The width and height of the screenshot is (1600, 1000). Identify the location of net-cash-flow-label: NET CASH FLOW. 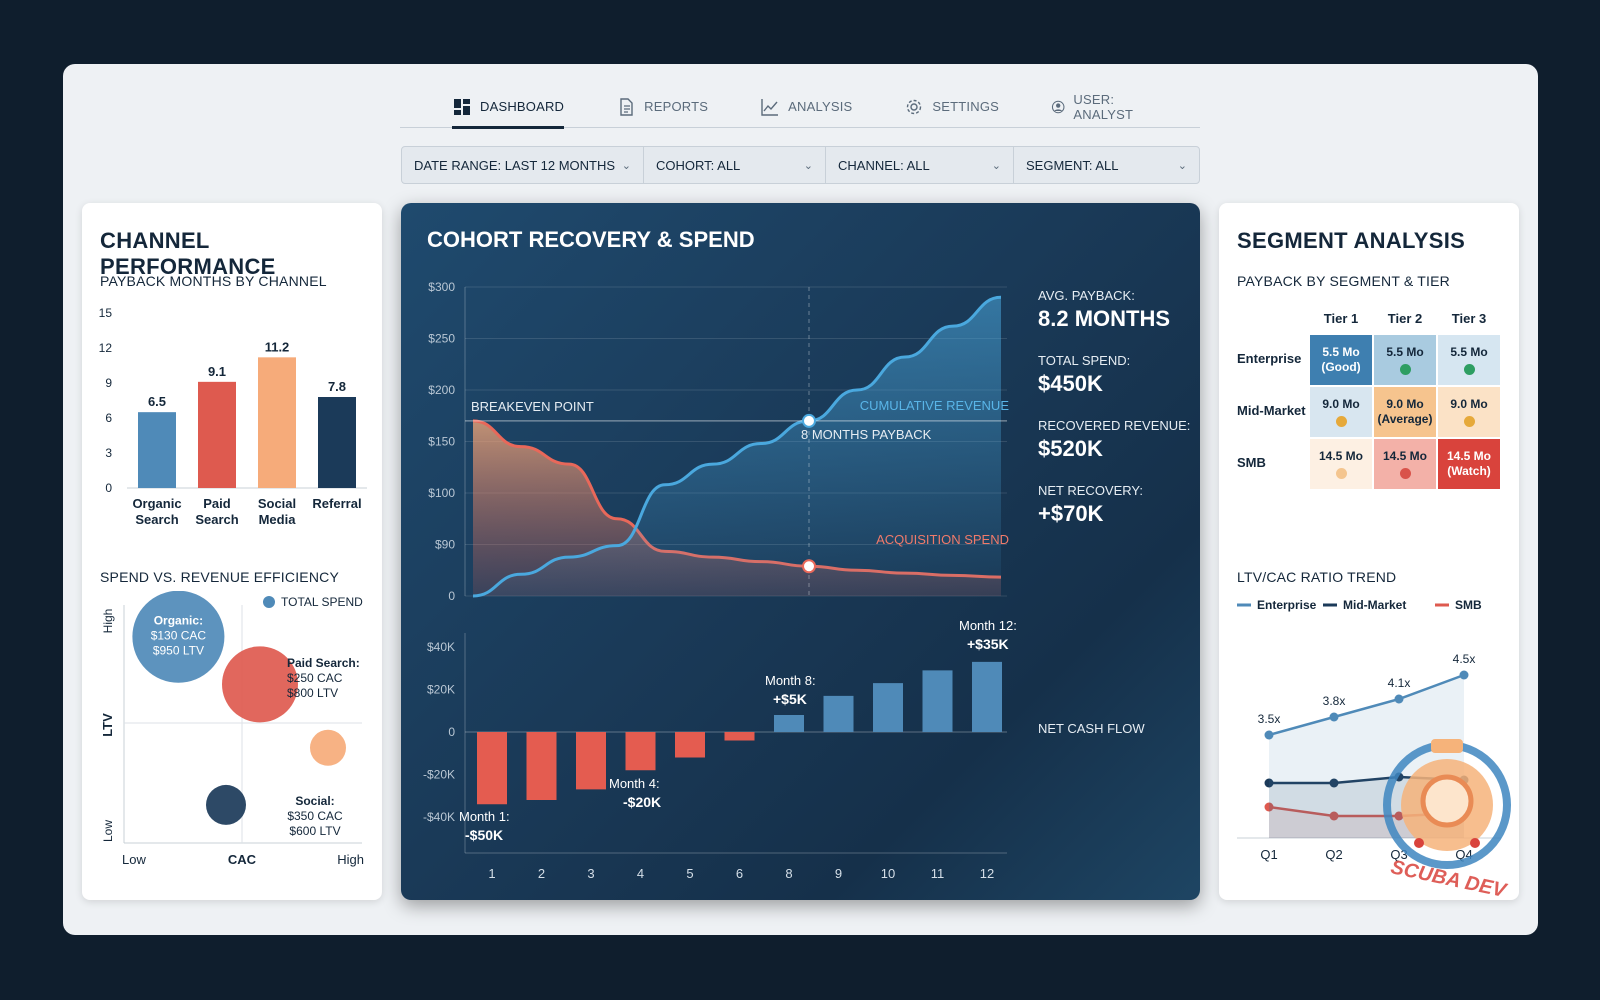
(1091, 728).